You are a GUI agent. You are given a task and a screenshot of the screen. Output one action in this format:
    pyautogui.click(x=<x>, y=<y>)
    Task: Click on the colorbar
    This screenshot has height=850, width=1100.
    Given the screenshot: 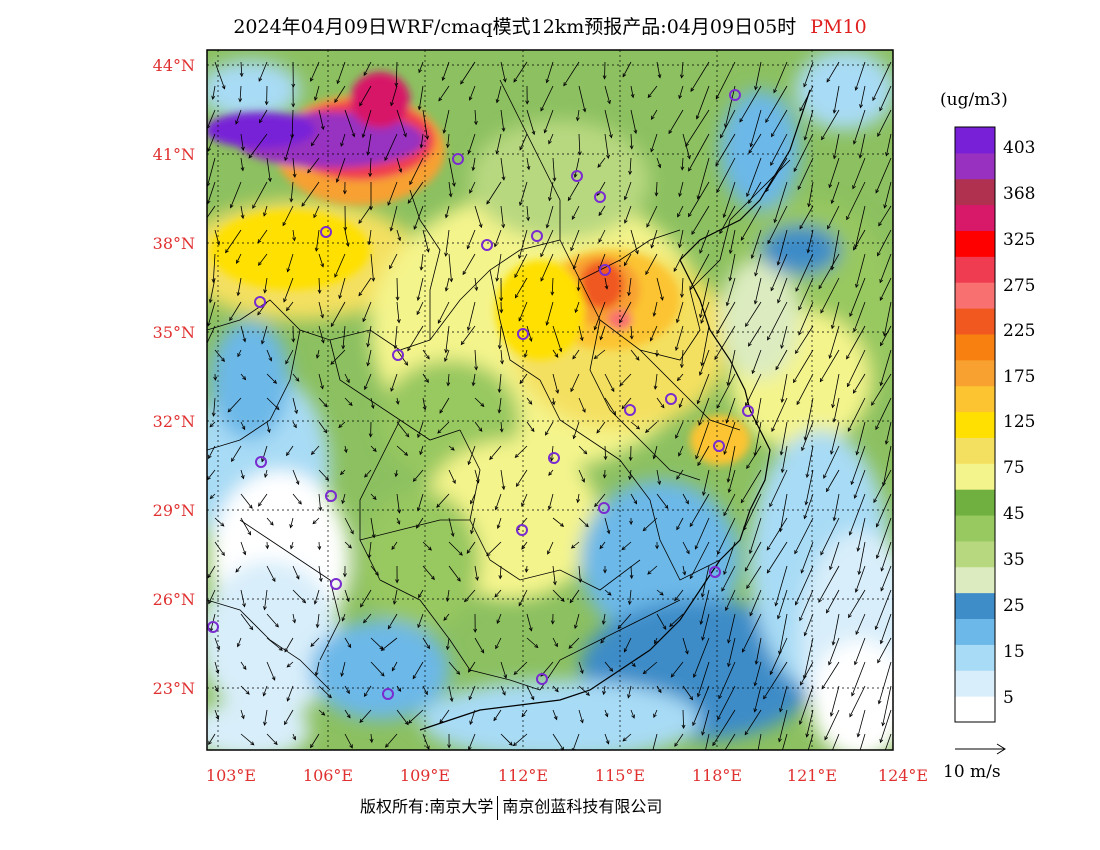 What is the action you would take?
    pyautogui.click(x=975, y=424)
    